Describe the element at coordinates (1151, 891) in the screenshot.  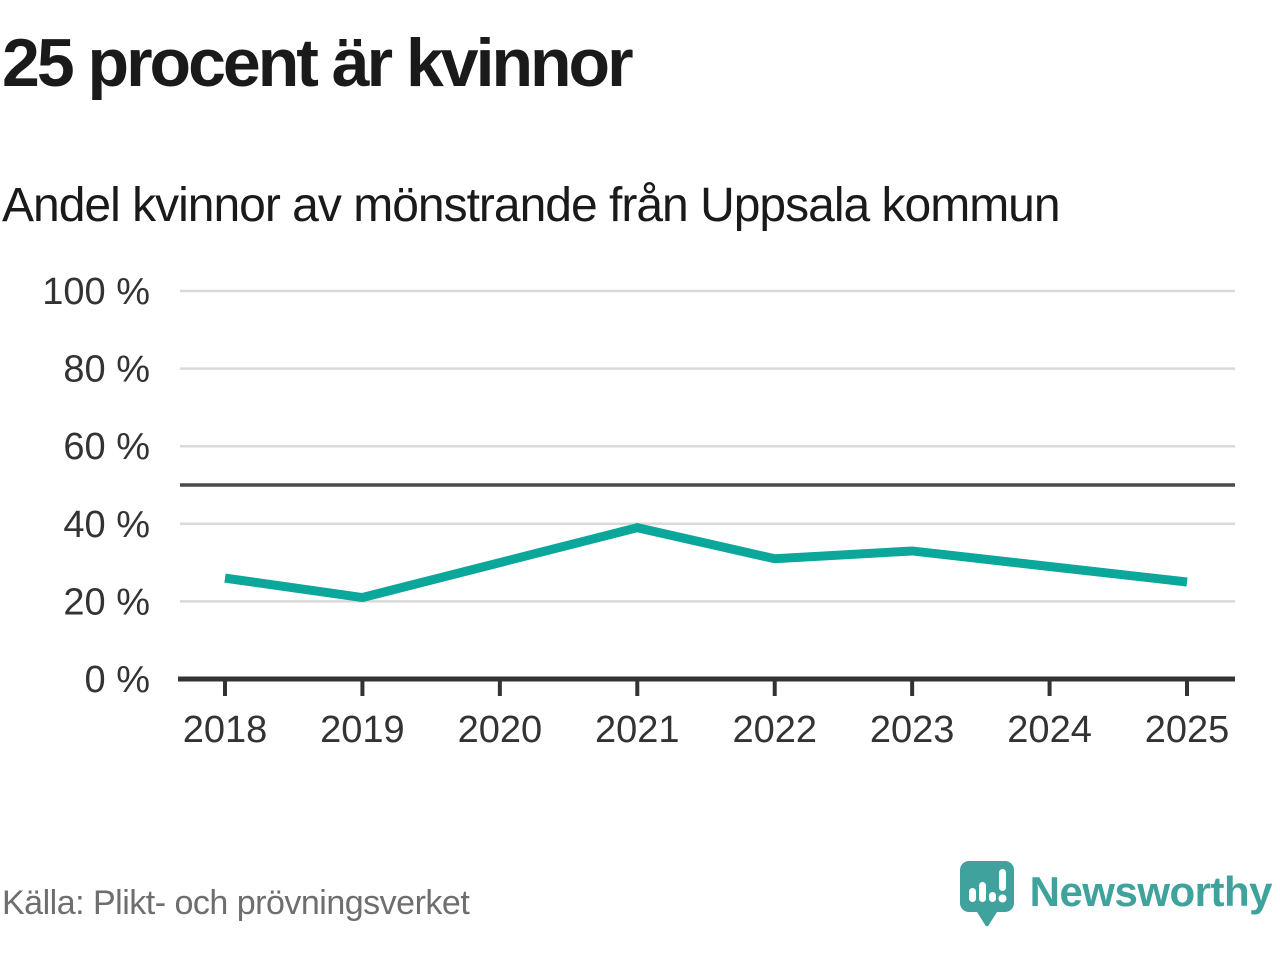
I see `newsworthy-wordmark: Newsworthy` at that location.